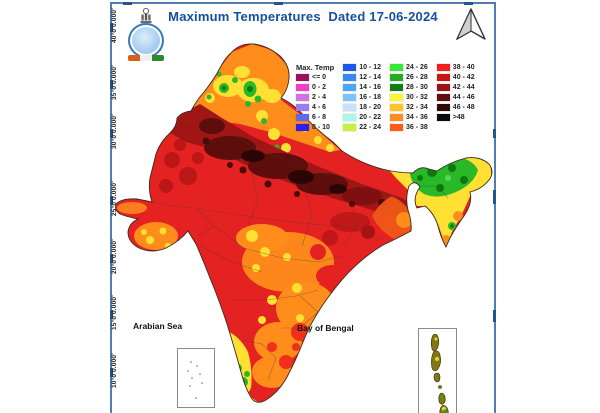 This screenshot has width=600, height=413. Describe the element at coordinates (370, 127) in the screenshot. I see `legend-label: 22 - 24` at that location.